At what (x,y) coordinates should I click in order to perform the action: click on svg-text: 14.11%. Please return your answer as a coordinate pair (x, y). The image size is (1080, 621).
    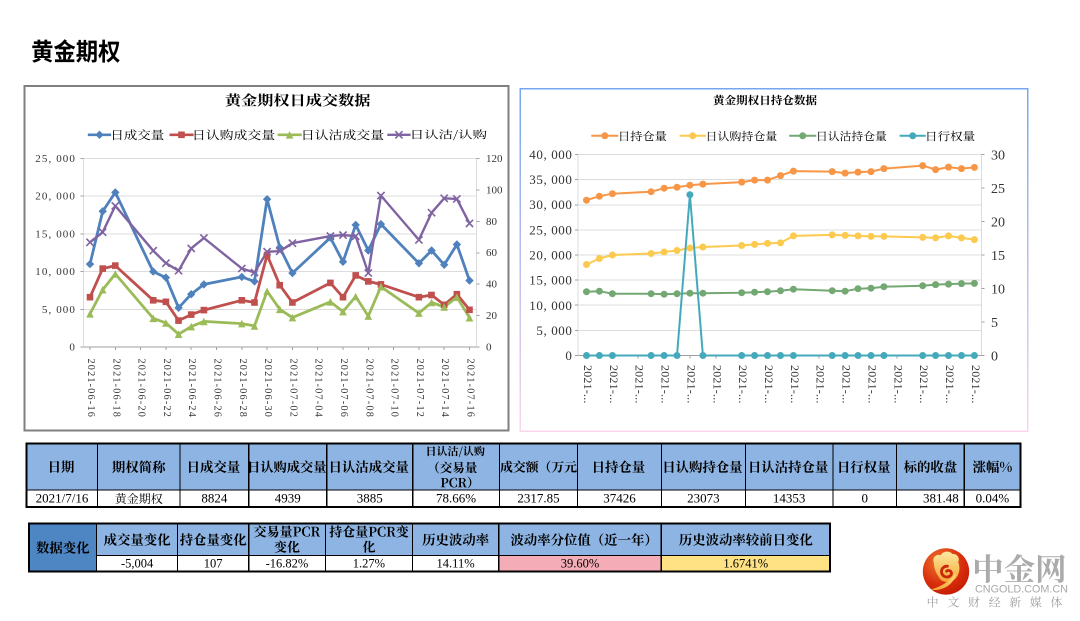
    Looking at the image, I should click on (456, 564).